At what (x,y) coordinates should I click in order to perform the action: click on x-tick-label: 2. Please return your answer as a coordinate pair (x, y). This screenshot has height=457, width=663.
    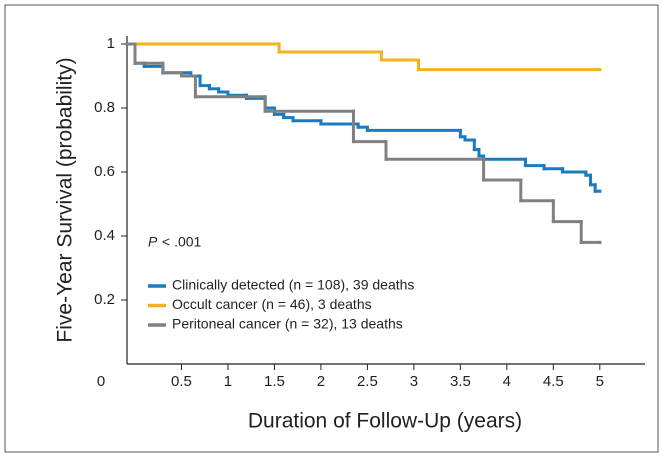
    Looking at the image, I should click on (321, 381).